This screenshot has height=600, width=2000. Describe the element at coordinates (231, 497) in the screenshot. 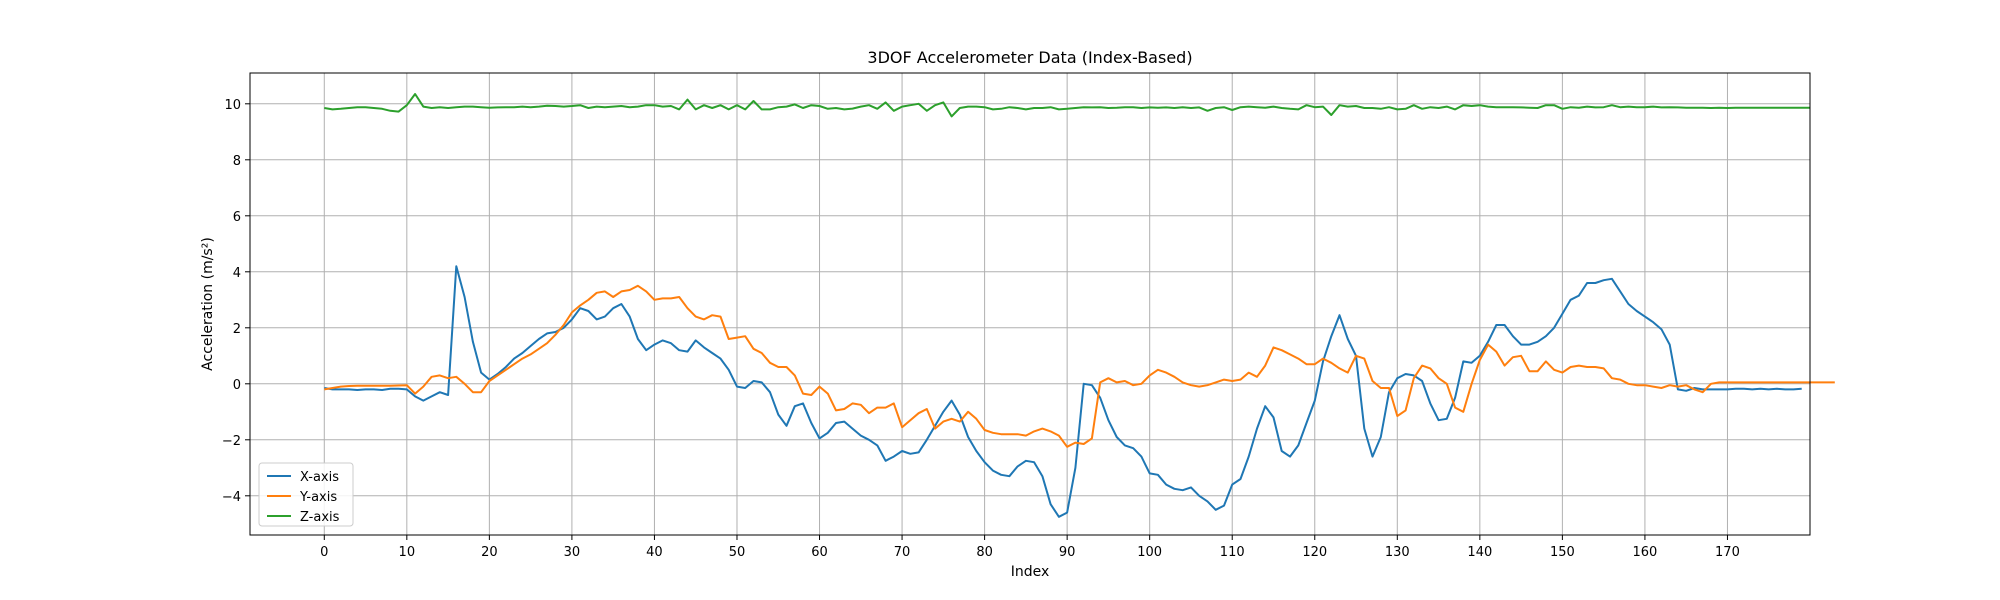

I see `y-tick-label: −4` at that location.